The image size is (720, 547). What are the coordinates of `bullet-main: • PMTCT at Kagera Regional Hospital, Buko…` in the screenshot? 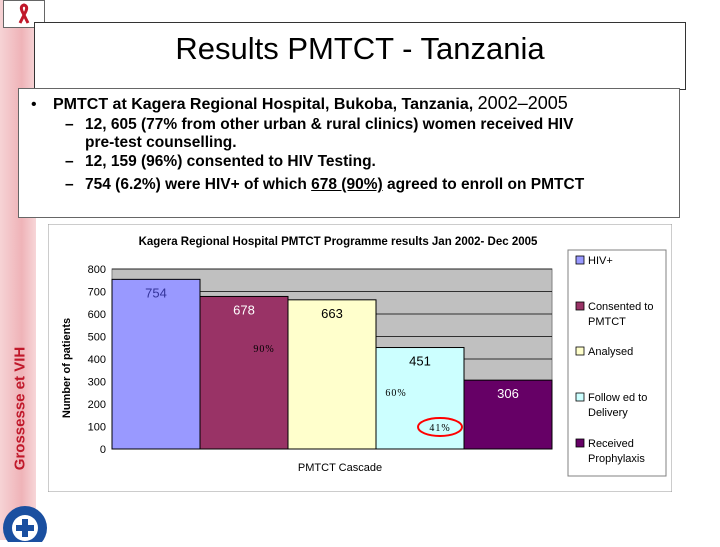 It's located at (299, 103).